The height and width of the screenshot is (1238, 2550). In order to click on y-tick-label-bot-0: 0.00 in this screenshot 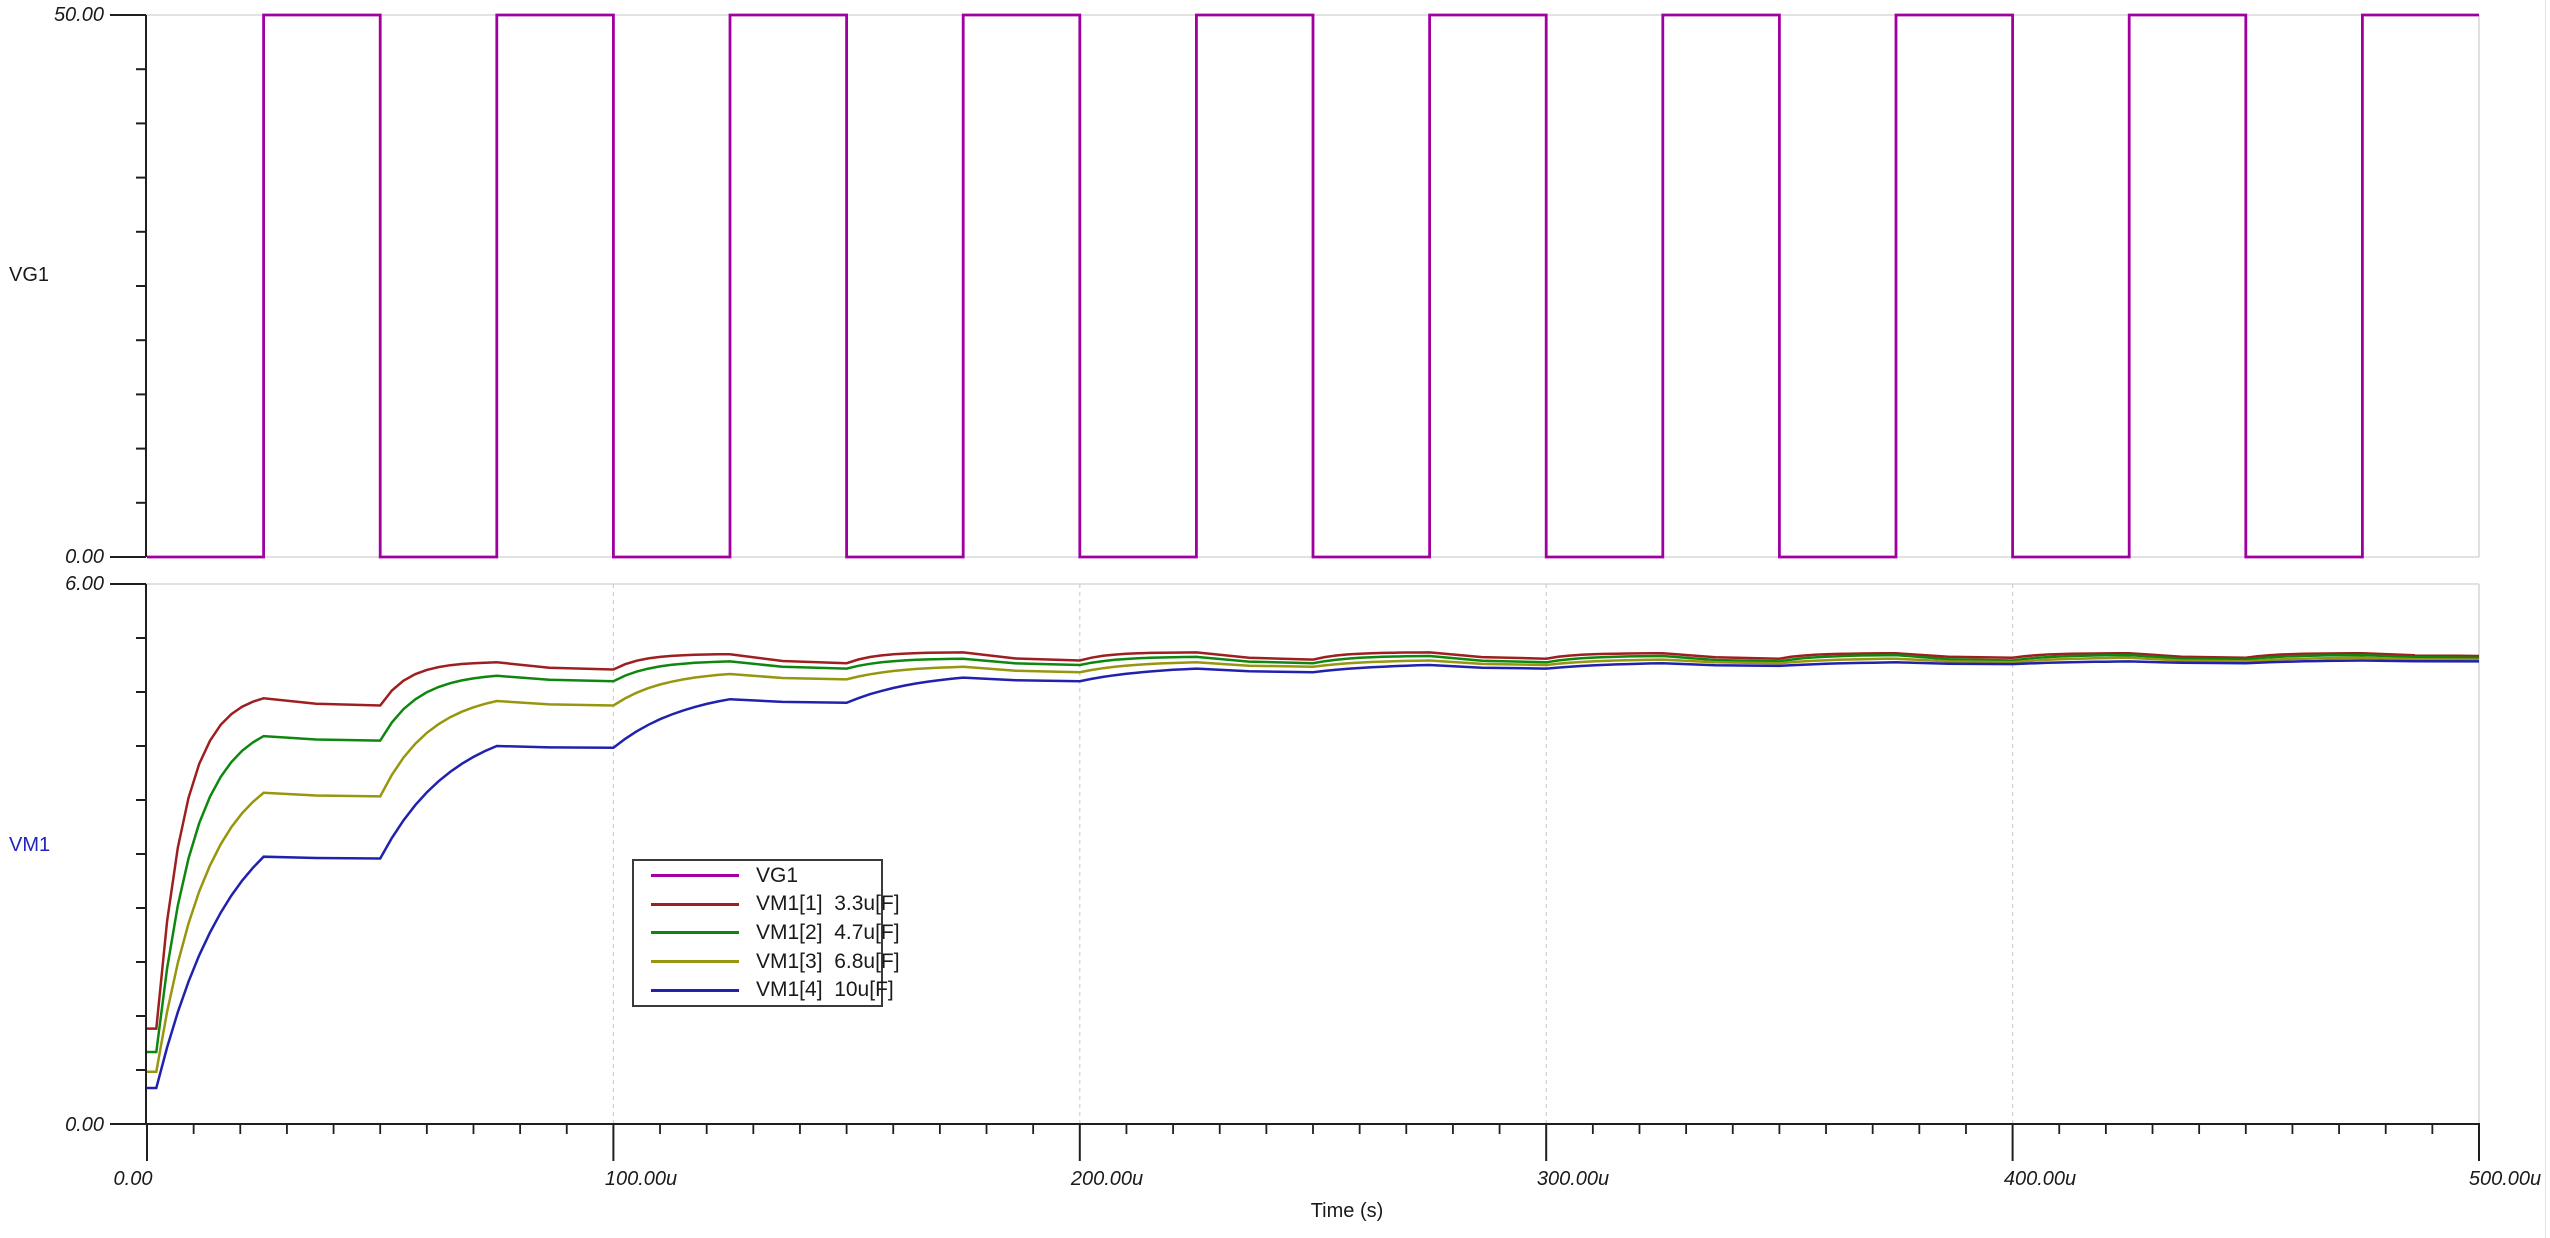, I will do `click(84, 1125)`.